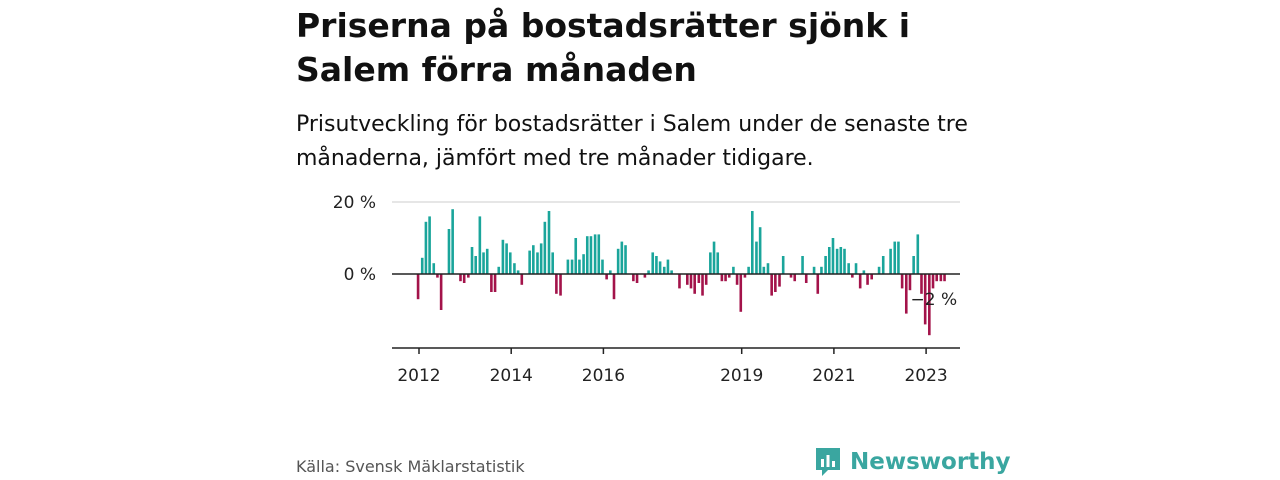 This screenshot has height=480, width=1280. I want to click on brand-name: Newsworthy, so click(930, 462).